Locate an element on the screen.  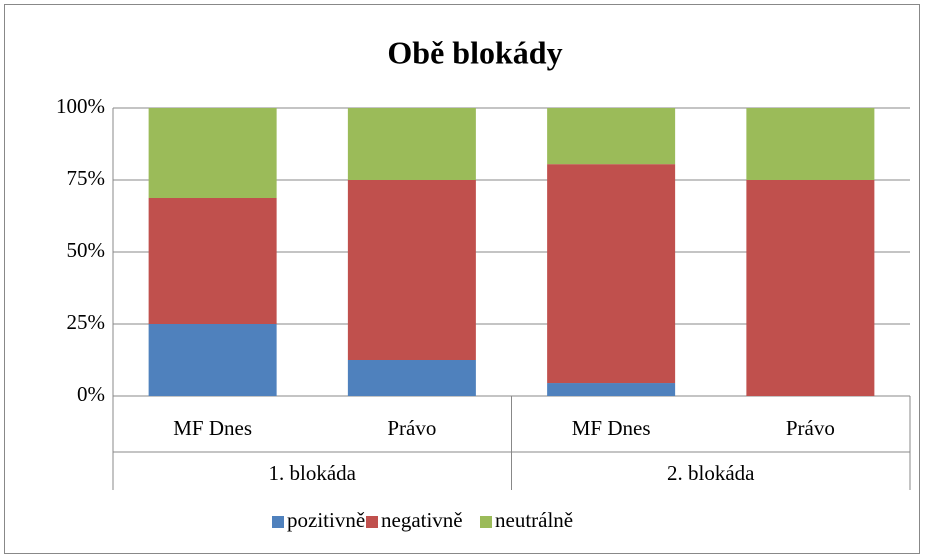
y-tick-label: 75% is located at coordinates (86, 178).